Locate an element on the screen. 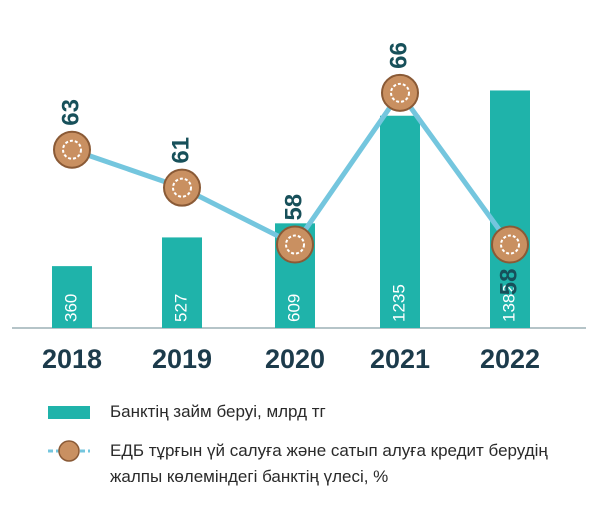 This screenshot has width=598, height=522. line-value-label: 61 is located at coordinates (180, 150).